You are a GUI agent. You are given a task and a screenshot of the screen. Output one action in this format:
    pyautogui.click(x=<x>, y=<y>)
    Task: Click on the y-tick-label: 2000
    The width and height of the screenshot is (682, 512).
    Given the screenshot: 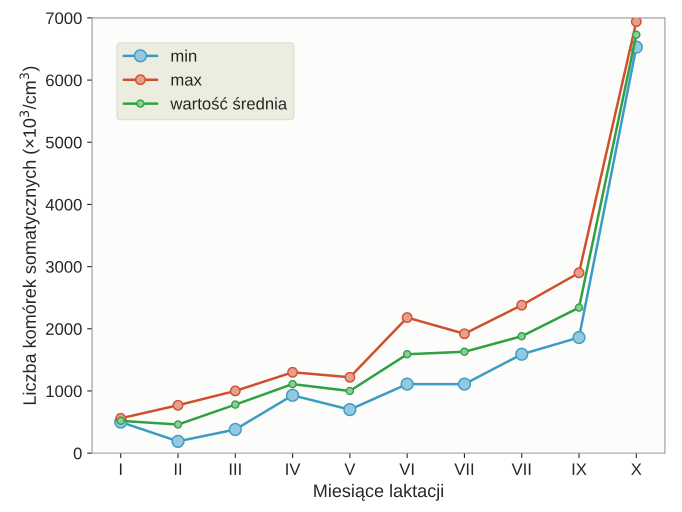 What is the action you would take?
    pyautogui.click(x=64, y=329)
    